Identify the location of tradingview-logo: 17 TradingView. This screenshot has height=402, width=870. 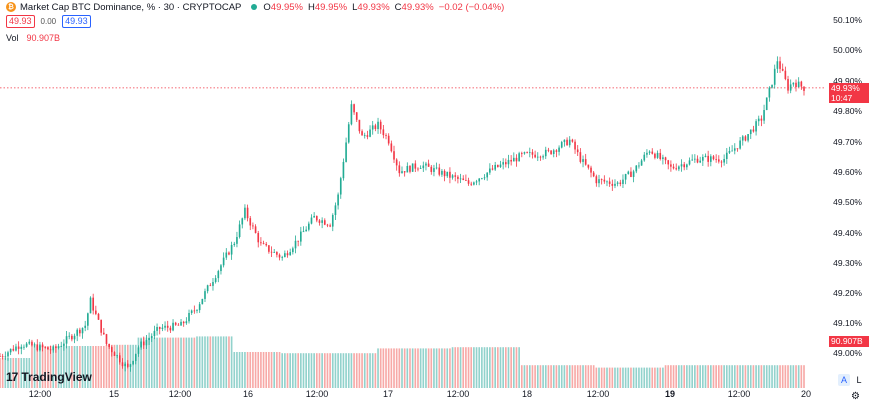
(49, 377).